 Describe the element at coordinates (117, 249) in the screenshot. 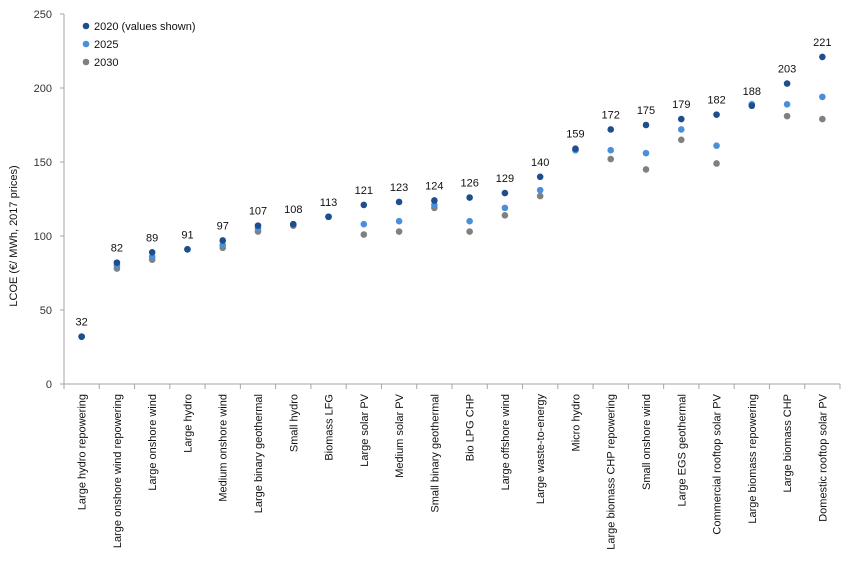

I see `data-label: 82` at that location.